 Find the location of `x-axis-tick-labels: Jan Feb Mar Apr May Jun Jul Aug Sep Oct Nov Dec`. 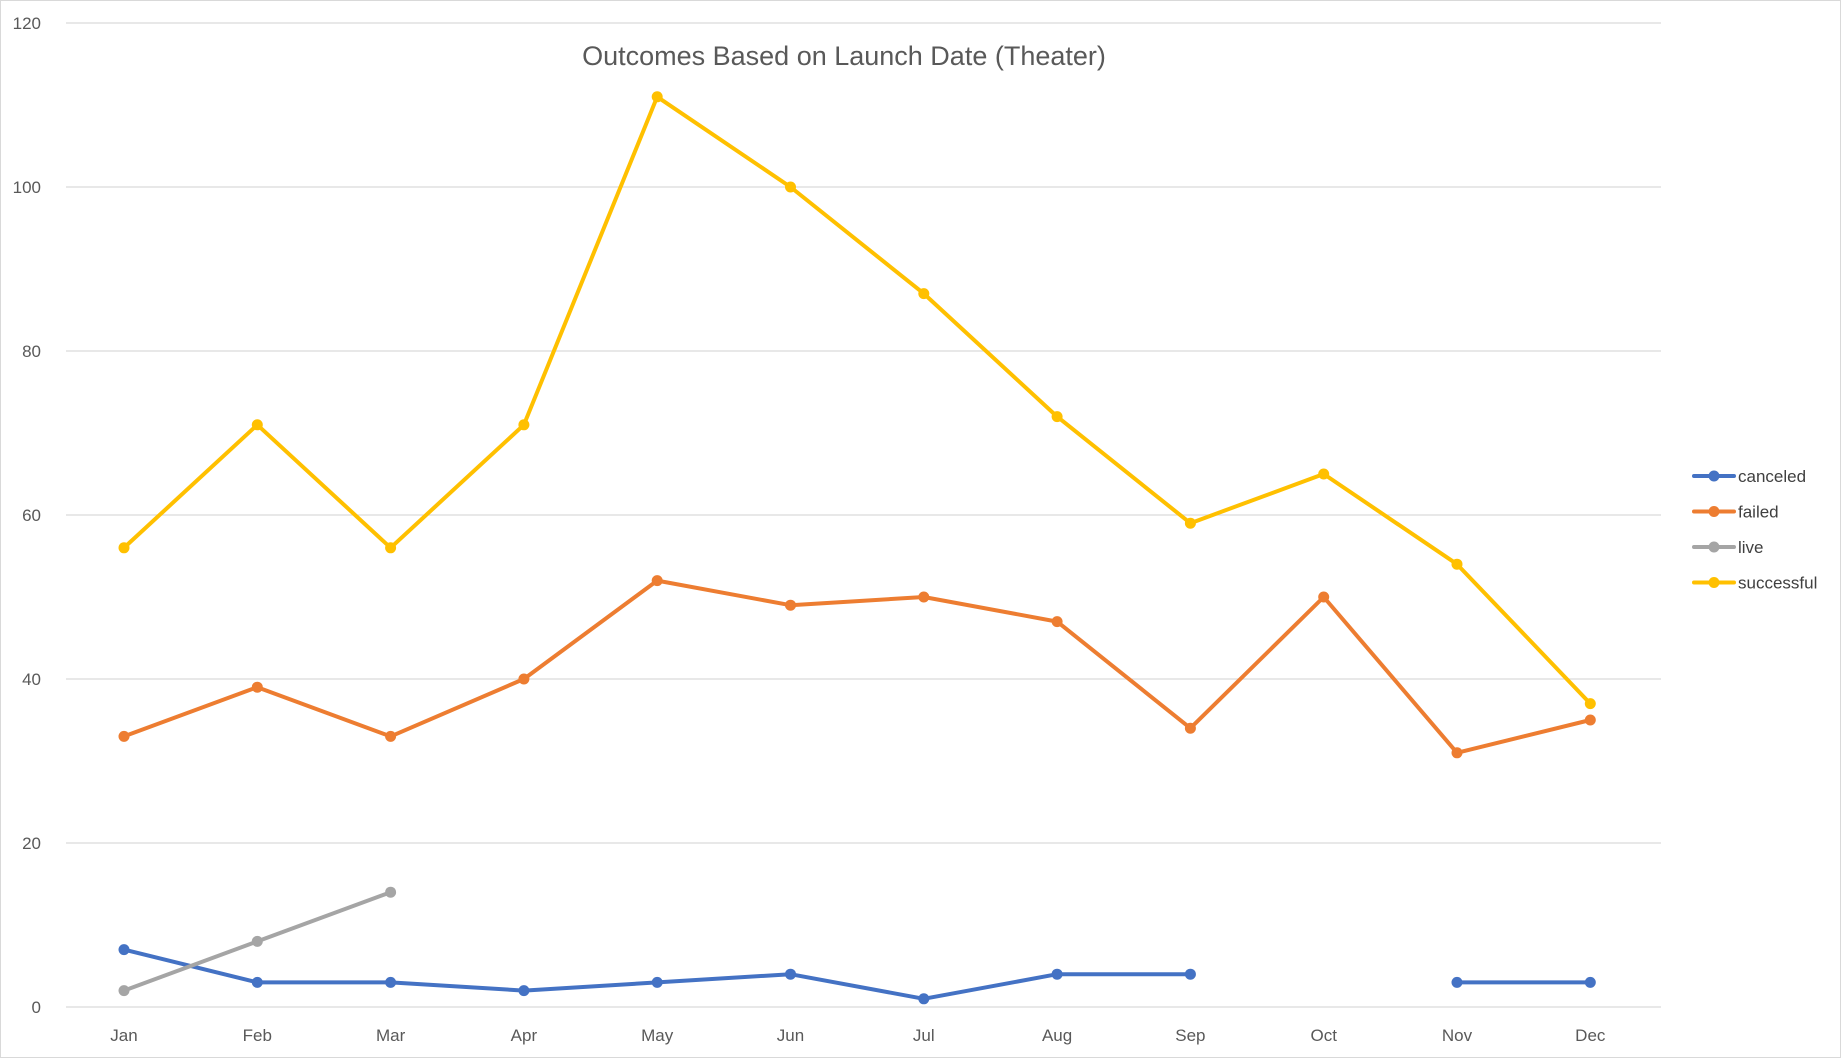

x-axis-tick-labels: Jan Feb Mar Apr May Jun Jul Aug Sep Oct Nov Dec is located at coordinates (858, 1035).